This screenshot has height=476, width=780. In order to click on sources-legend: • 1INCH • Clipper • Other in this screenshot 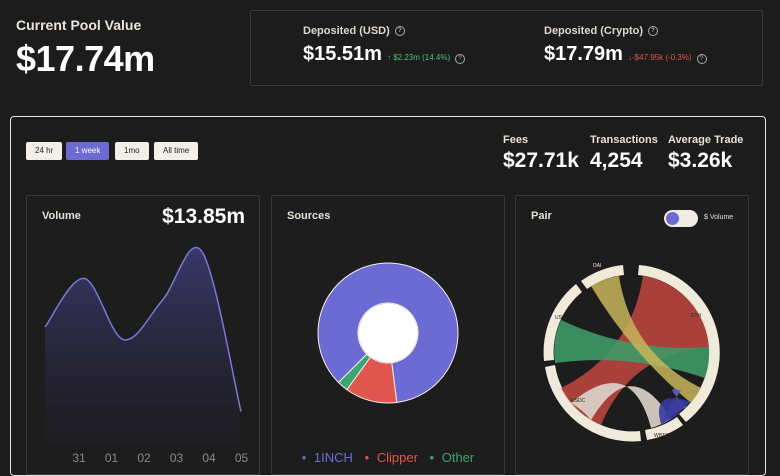, I will do `click(388, 457)`.